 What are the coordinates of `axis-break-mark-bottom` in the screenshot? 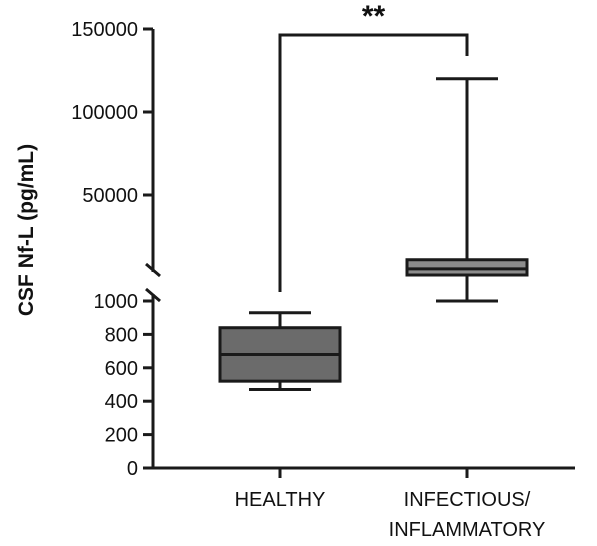 It's located at (153, 295).